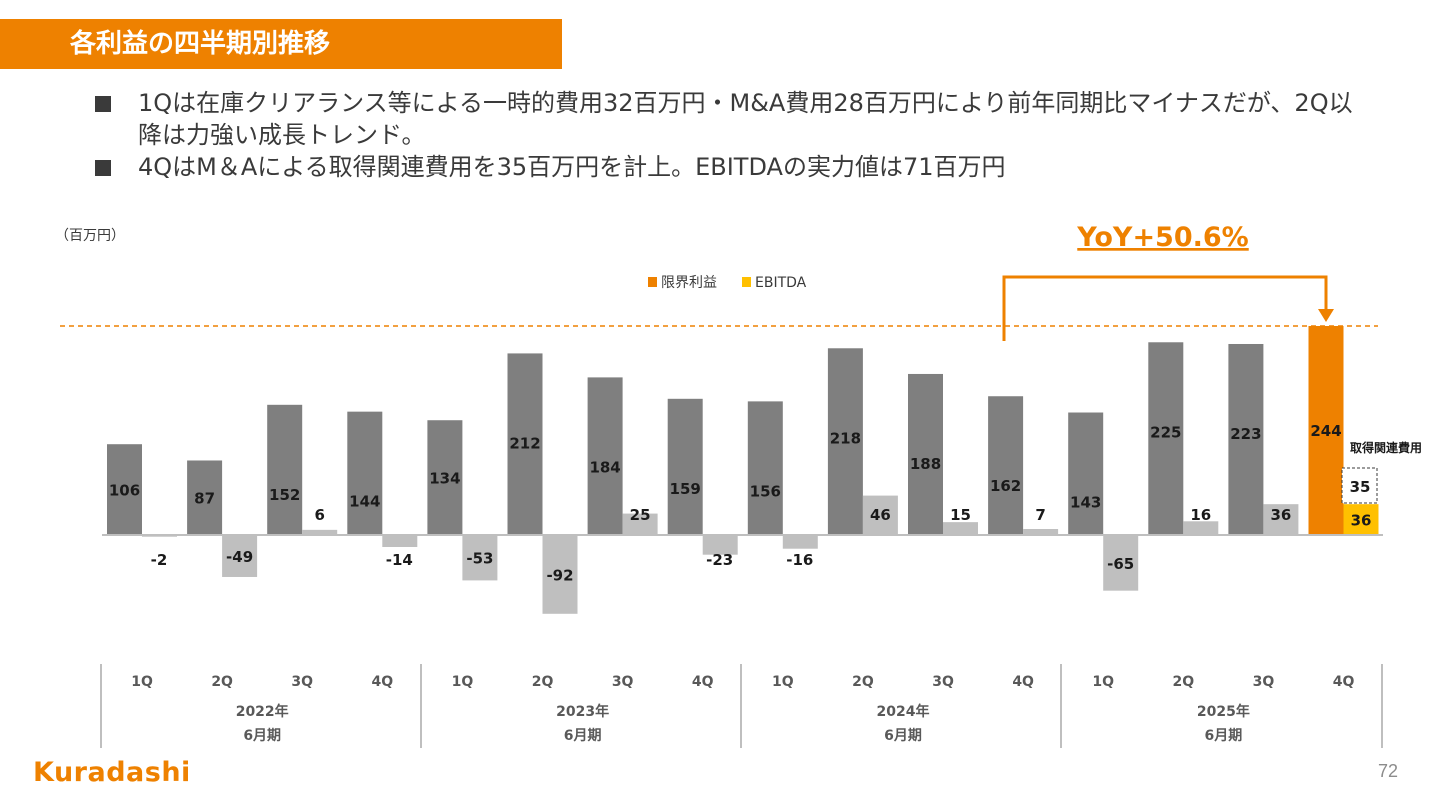 This screenshot has width=1440, height=810. Describe the element at coordinates (90, 236) in the screenshot. I see `unit-label: （百万円）` at that location.